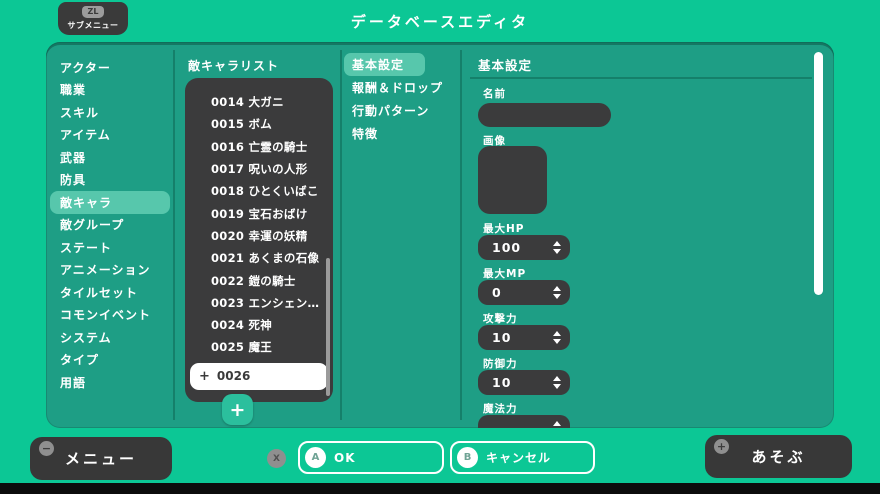 The image size is (880, 494). I want to click on menu-label: メニュー, so click(100, 459).